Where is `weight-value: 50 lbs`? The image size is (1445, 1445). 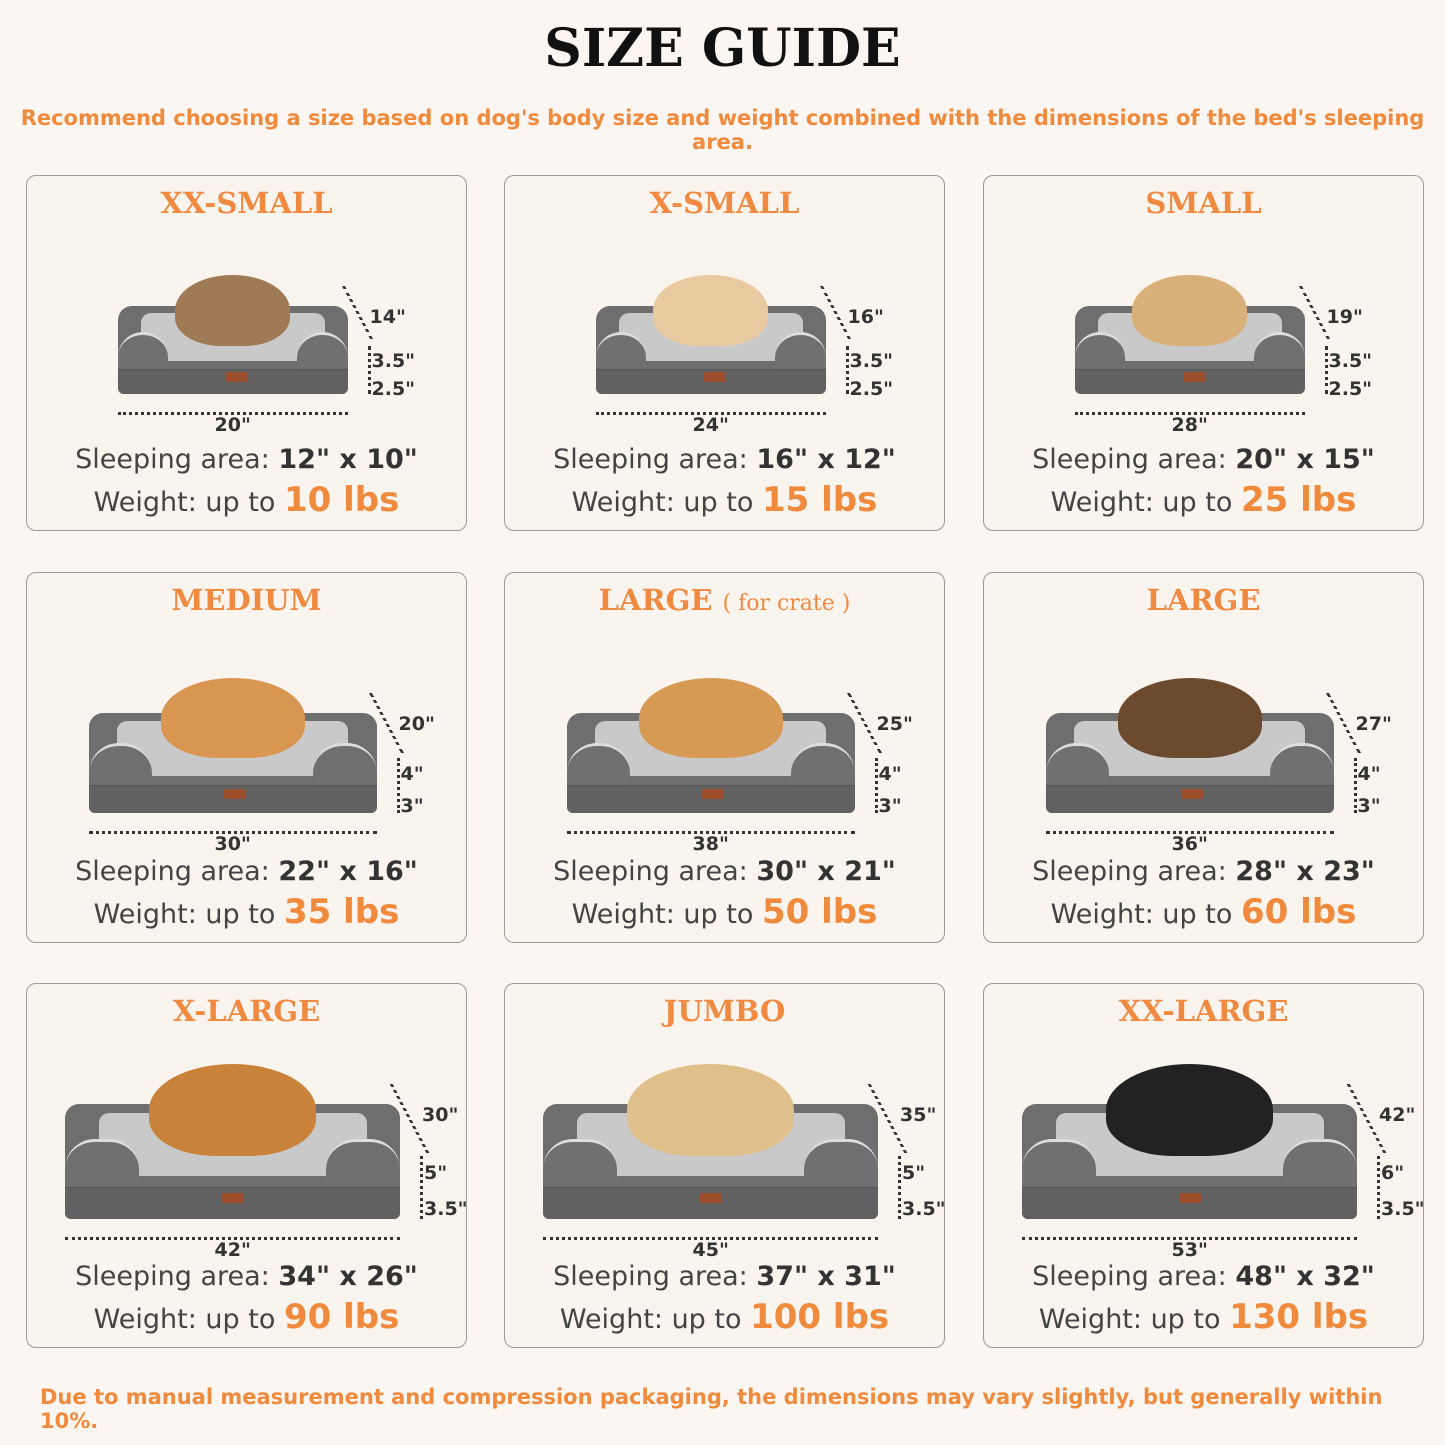 weight-value: 50 lbs is located at coordinates (819, 912).